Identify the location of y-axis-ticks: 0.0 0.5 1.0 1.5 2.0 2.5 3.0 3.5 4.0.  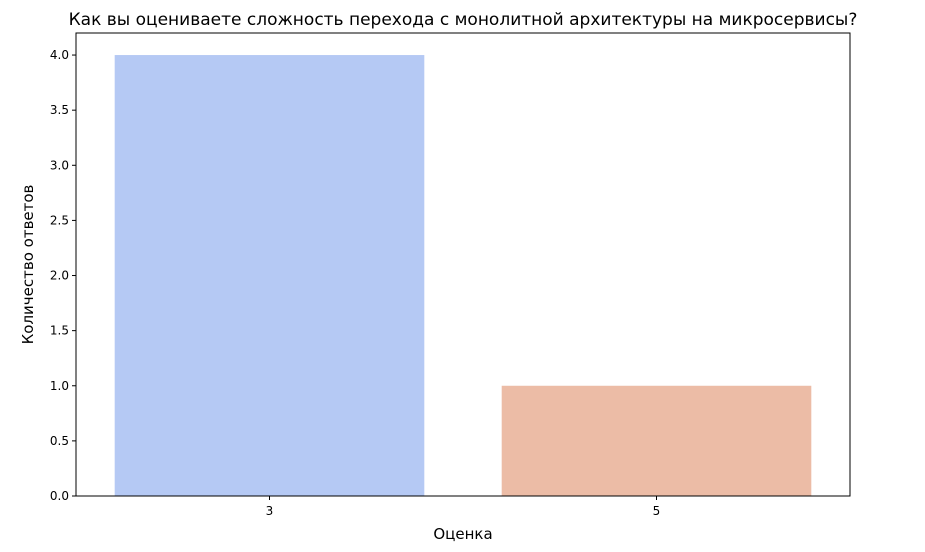
(63, 275).